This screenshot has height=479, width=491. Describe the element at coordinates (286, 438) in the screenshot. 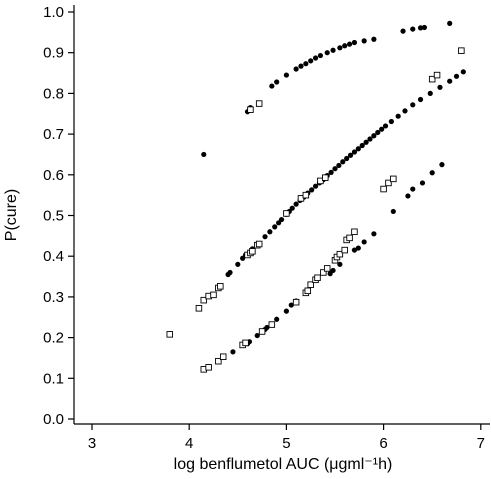

I see `x-ticks: 3 4 5 6 7` at that location.